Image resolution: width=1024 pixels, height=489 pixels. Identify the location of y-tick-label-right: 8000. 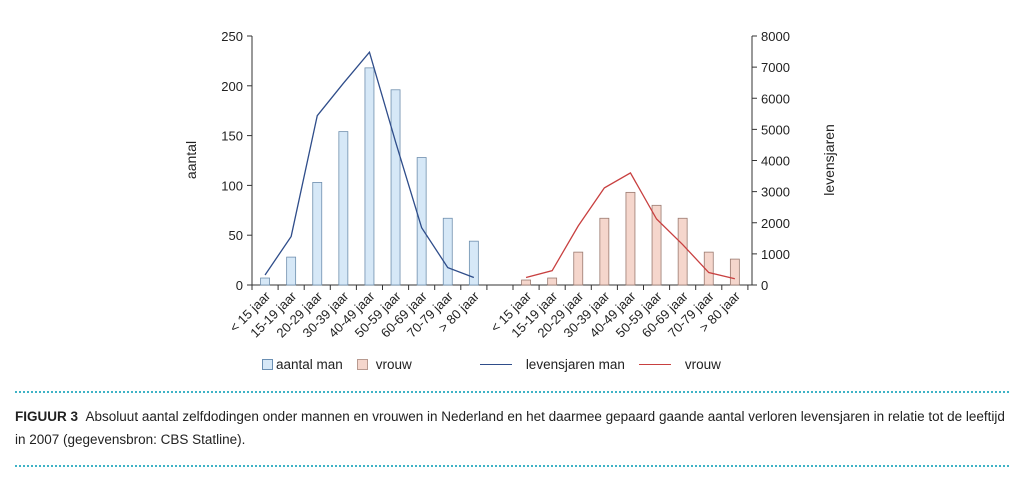
(775, 36).